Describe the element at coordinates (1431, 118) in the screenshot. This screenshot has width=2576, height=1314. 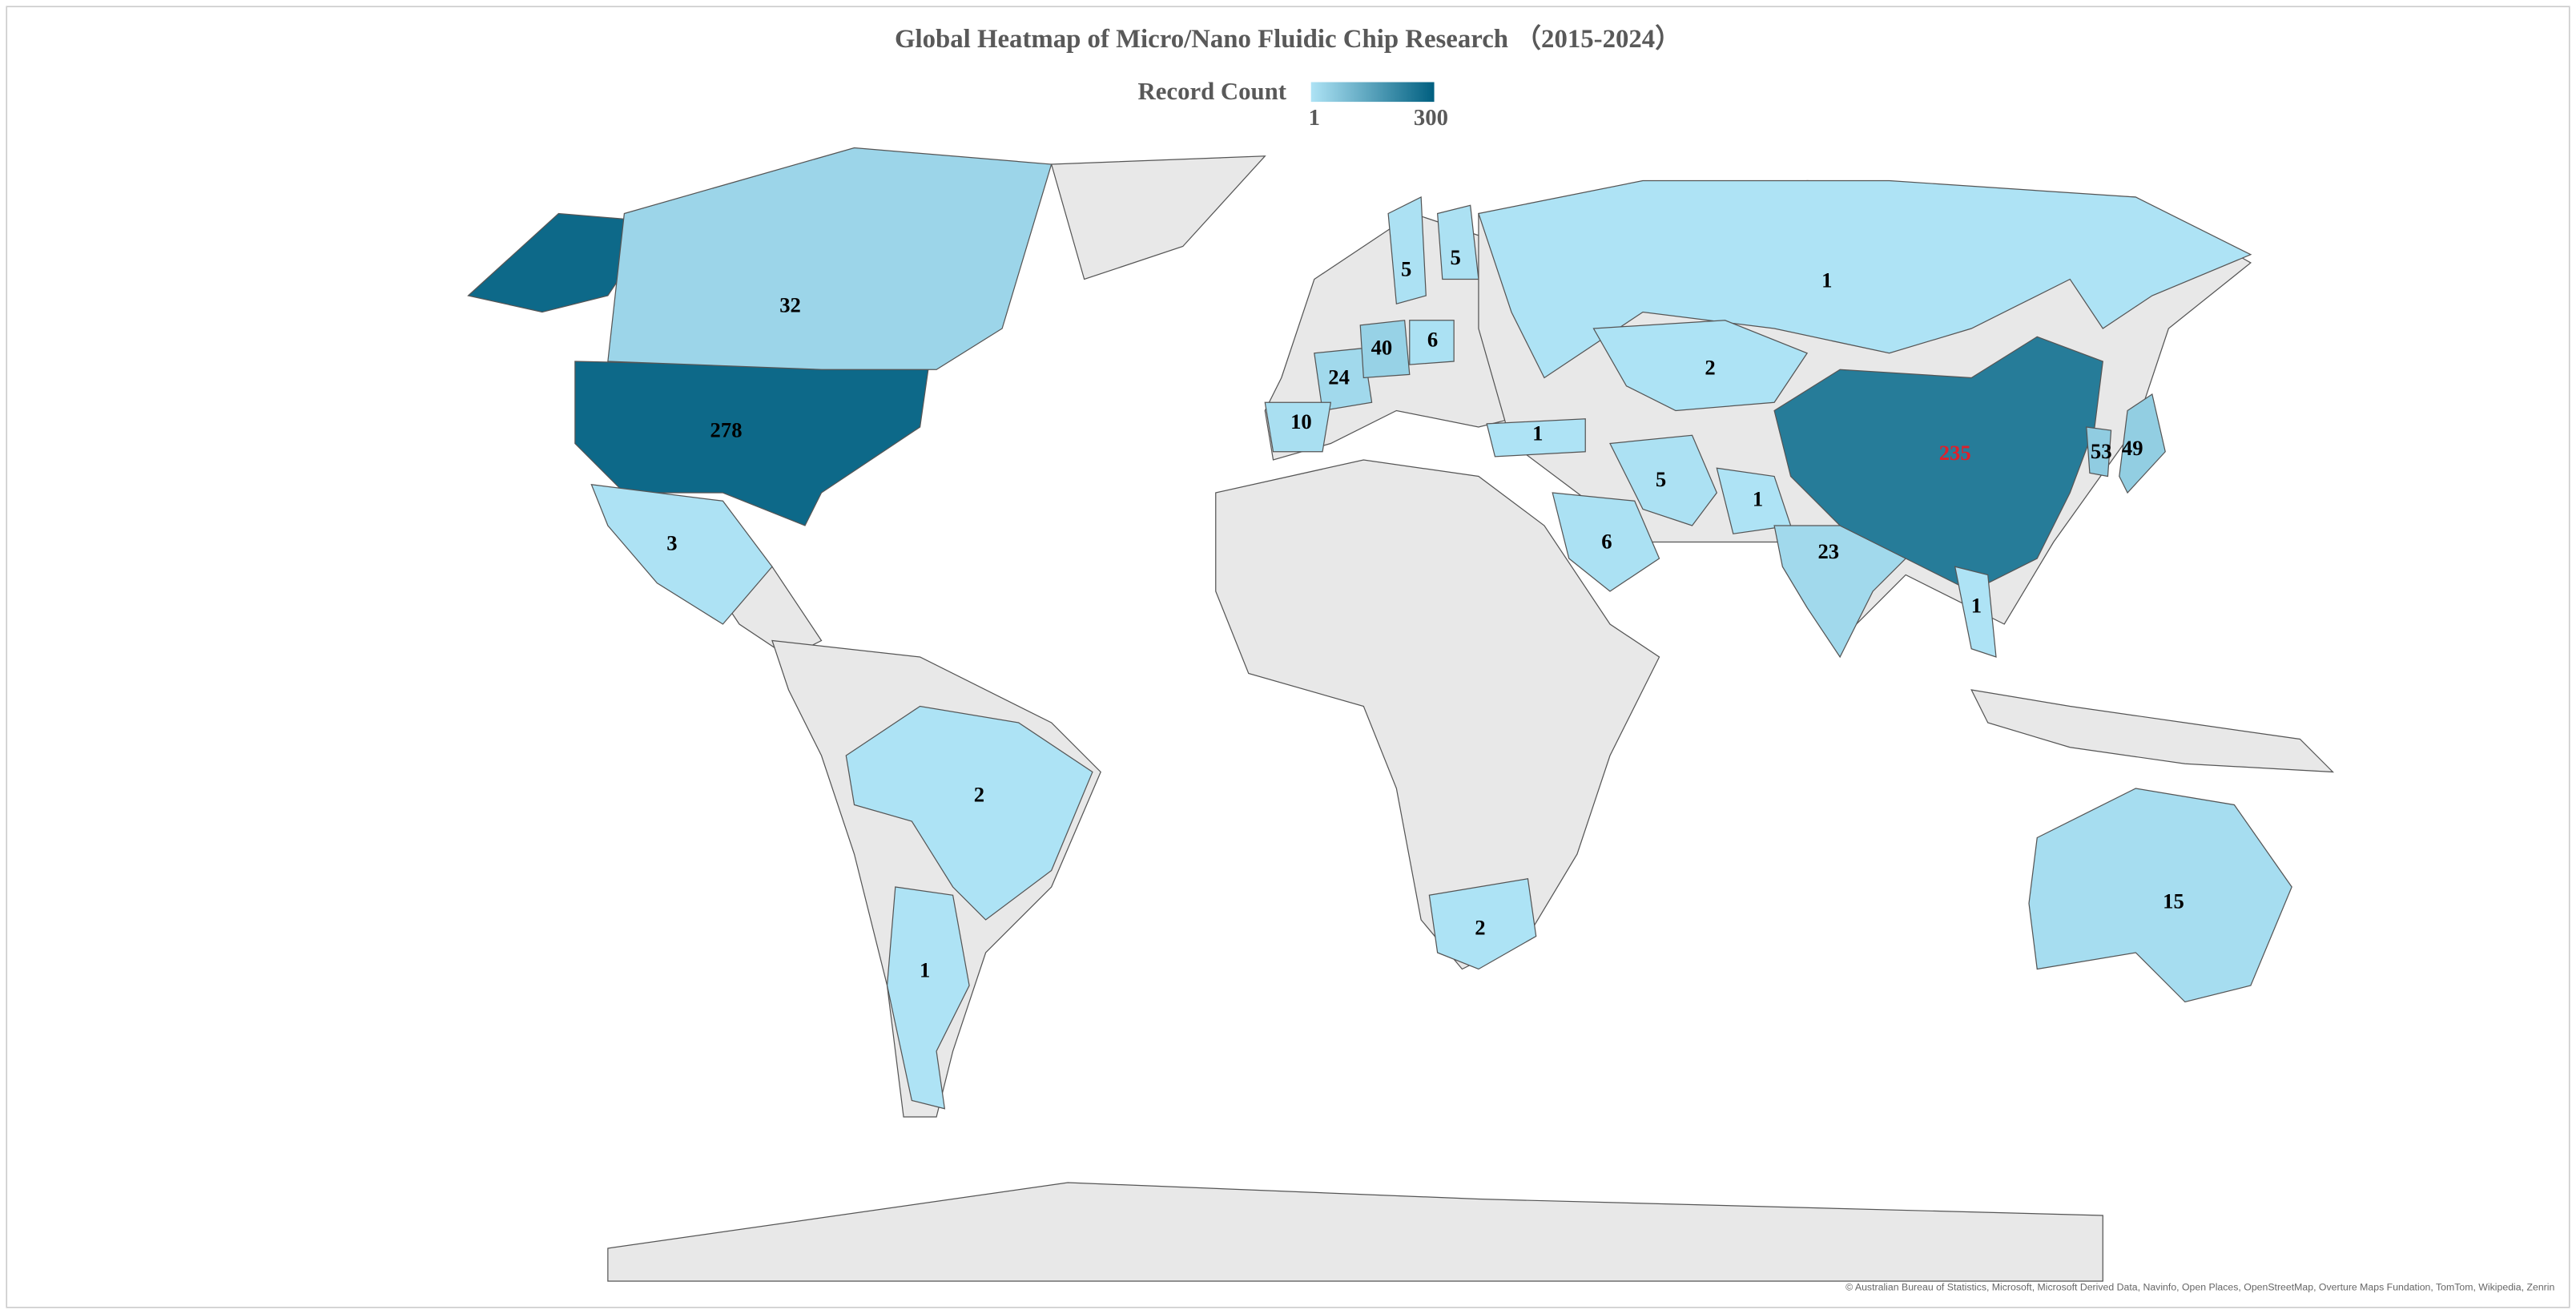
I see `legend-max: 300` at that location.